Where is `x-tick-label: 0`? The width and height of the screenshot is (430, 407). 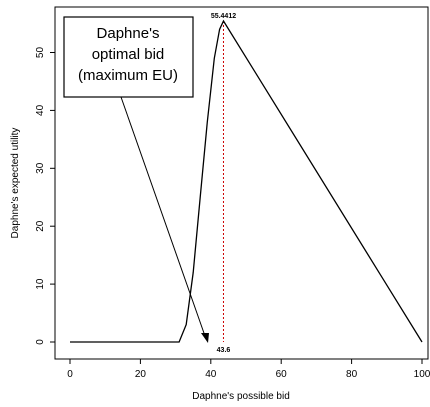
x-tick-label: 0 is located at coordinates (70, 374).